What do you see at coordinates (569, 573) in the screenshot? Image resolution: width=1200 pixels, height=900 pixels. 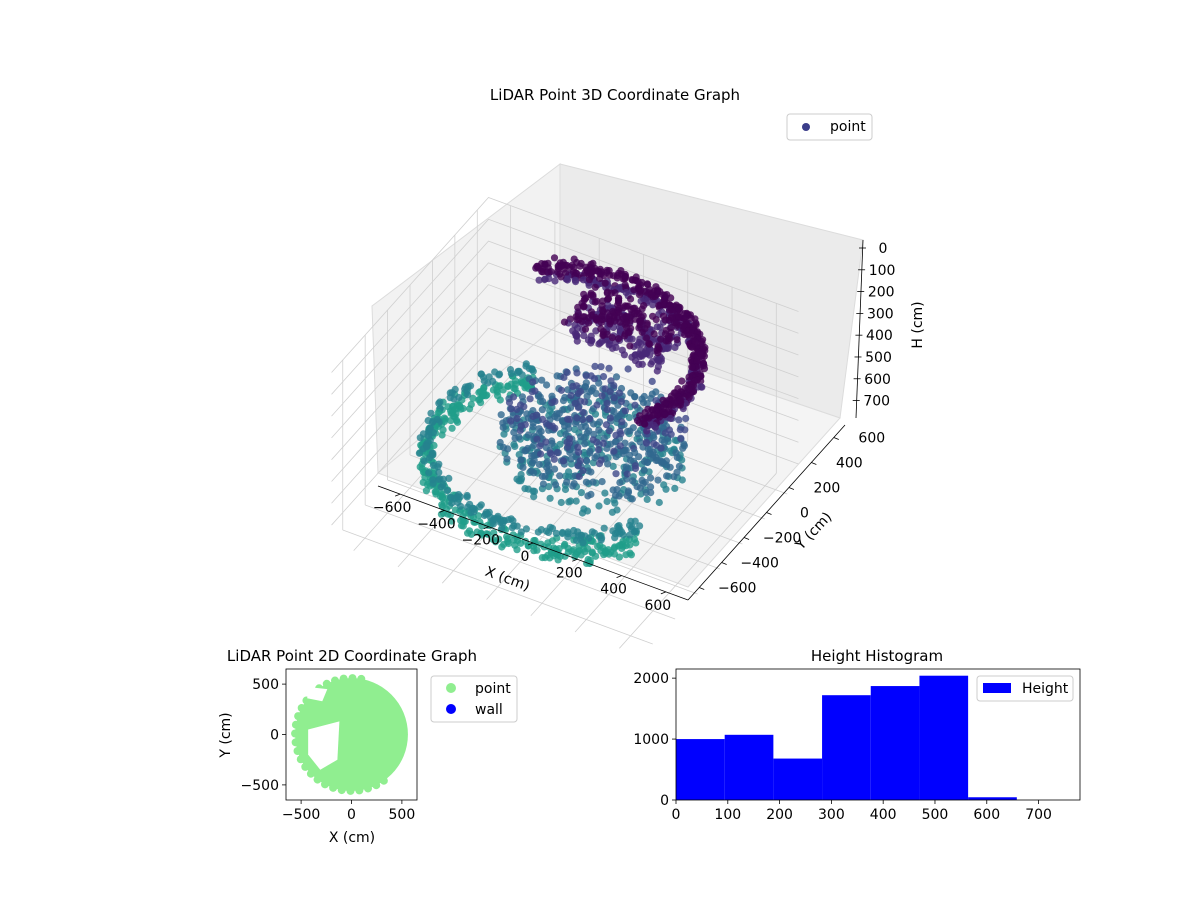 I see `x-tick-label-3d: 200` at bounding box center [569, 573].